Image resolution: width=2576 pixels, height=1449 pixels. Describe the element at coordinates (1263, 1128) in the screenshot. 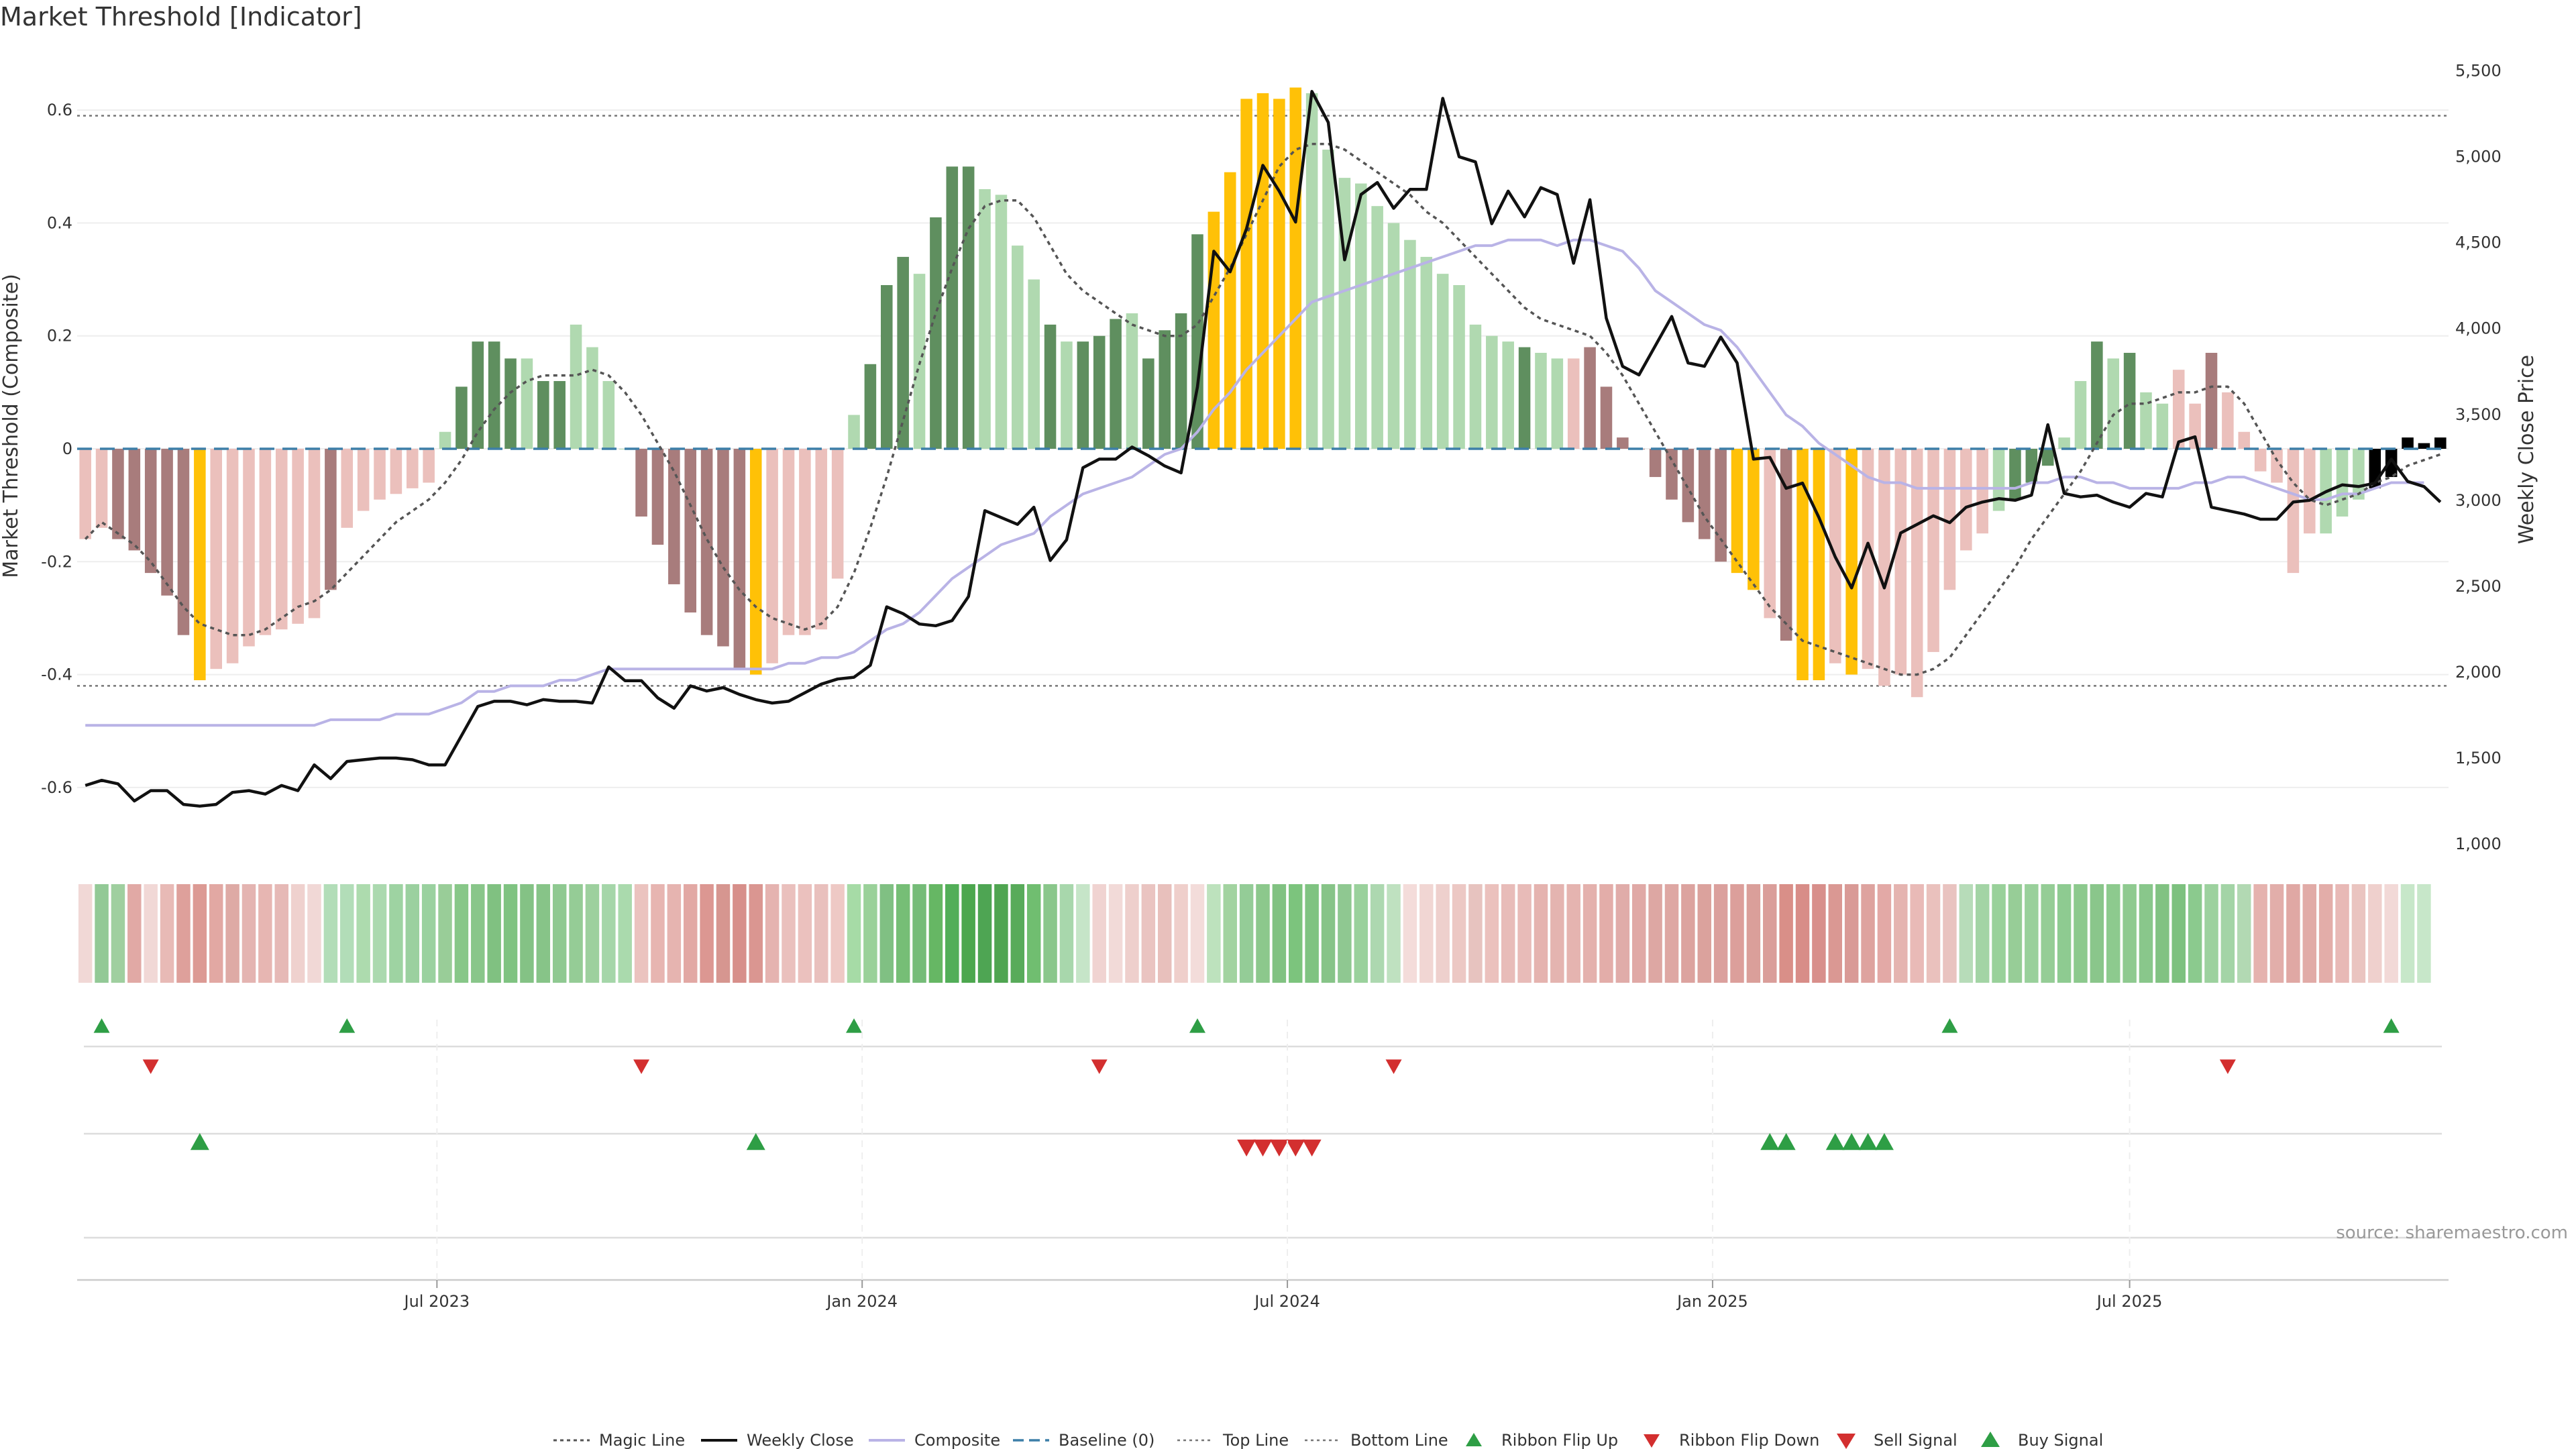

I see `signal-rows` at that location.